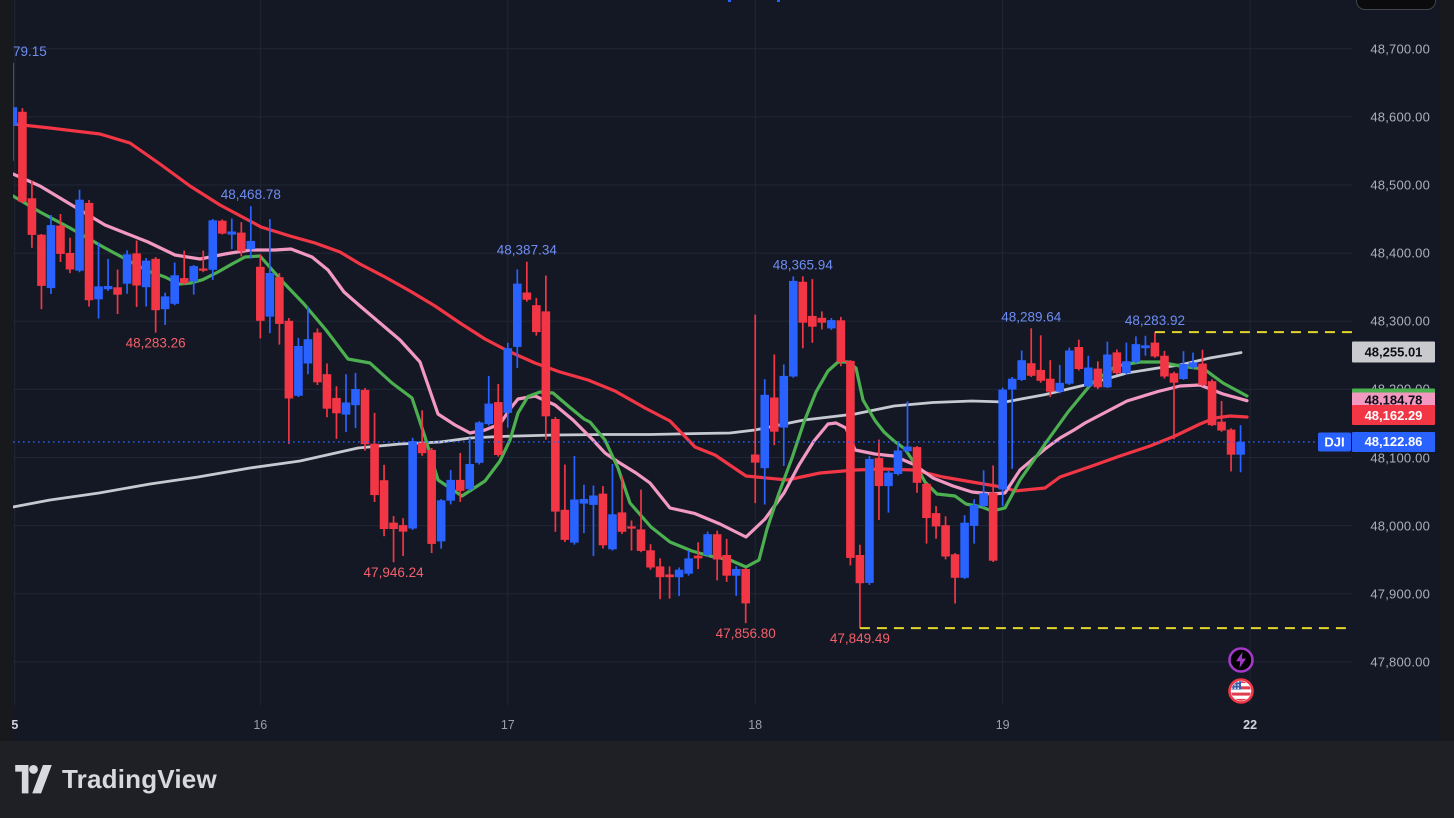  What do you see at coordinates (1393, 352) in the screenshot?
I see `ma-white-tag: 48,255.01` at bounding box center [1393, 352].